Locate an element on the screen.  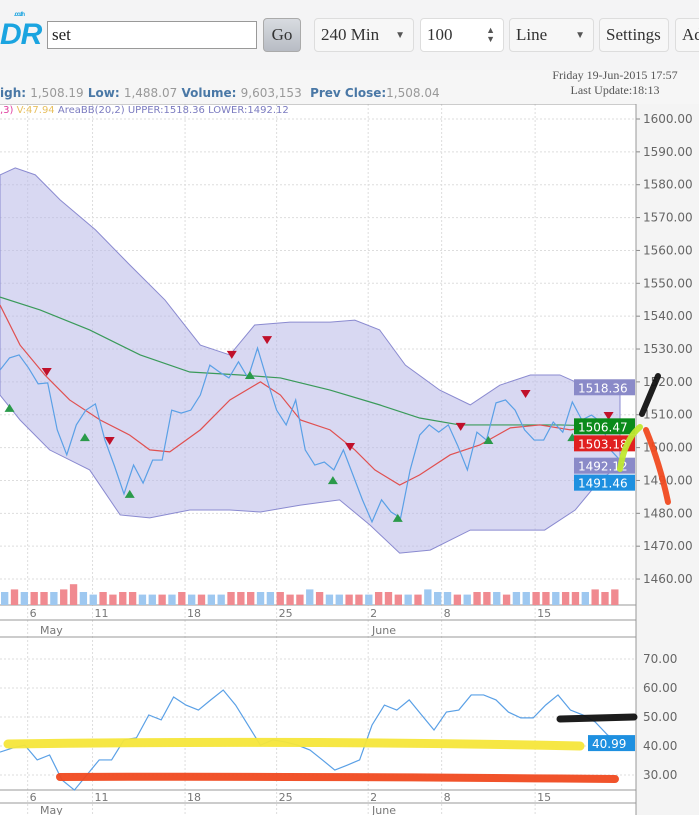
indicator-label-box is located at coordinates (611, 743).